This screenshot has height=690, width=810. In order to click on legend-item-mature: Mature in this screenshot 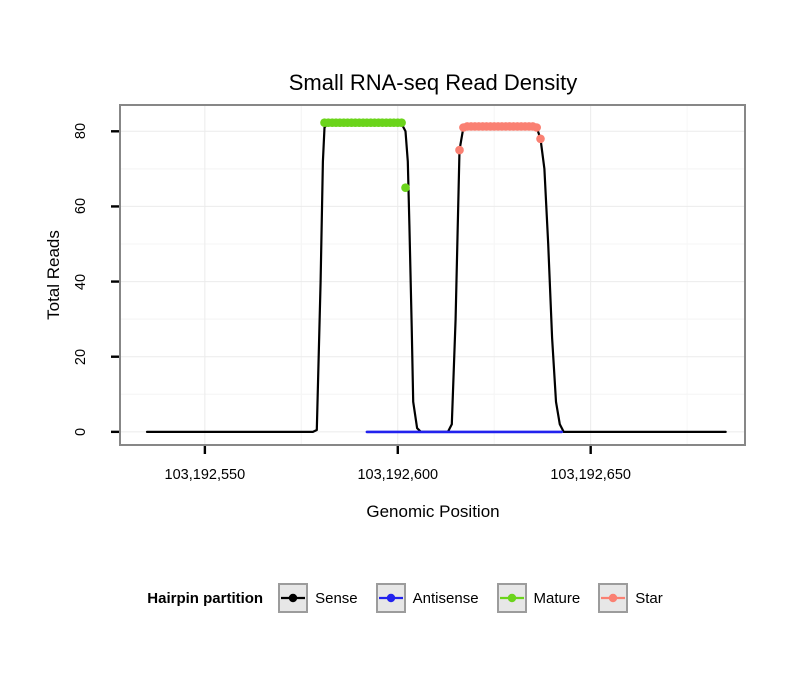, I will do `click(538, 598)`.